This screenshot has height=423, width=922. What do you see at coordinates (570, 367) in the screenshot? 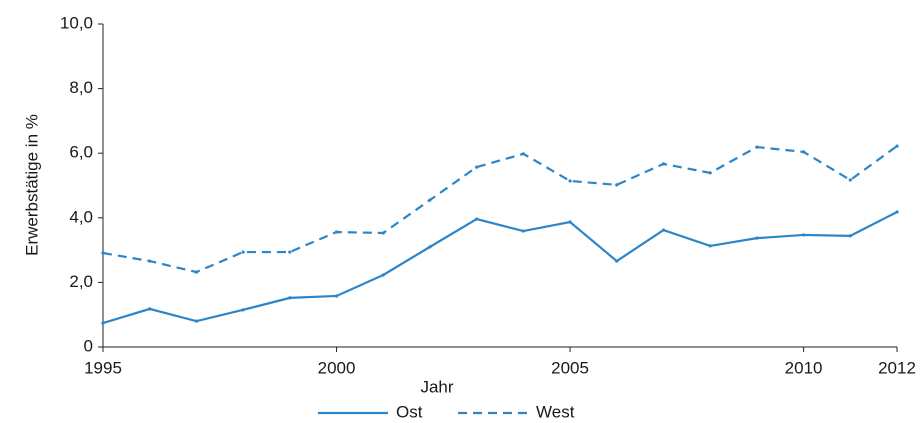
I see `x-tick-label: 2005` at bounding box center [570, 367].